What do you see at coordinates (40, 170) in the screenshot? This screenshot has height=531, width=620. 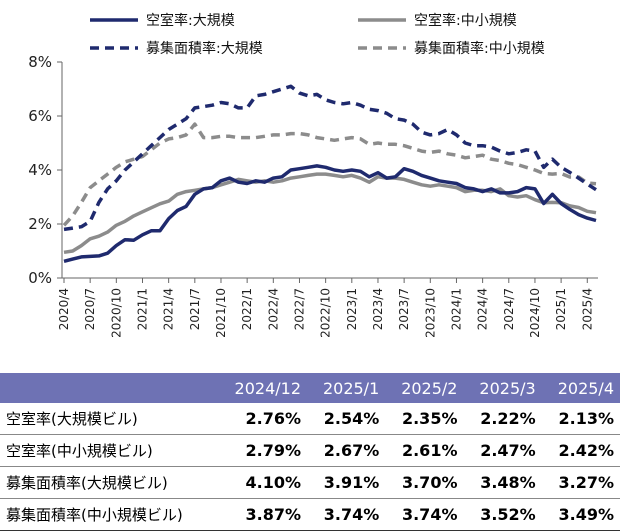 I see `y-tick-label: 4%` at bounding box center [40, 170].